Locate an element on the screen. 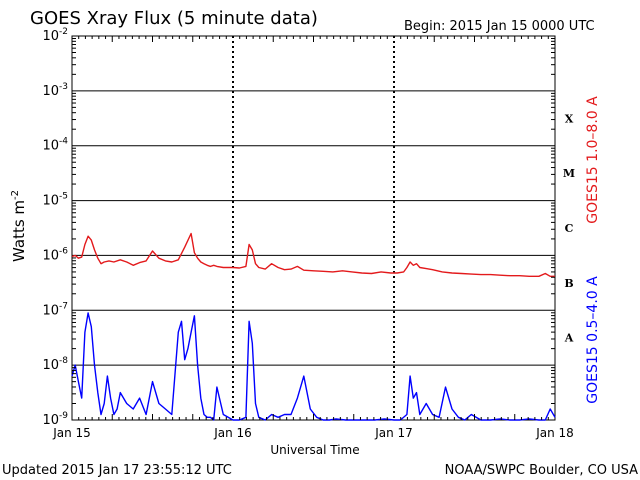  x-tick-label: Jan 18 is located at coordinates (554, 433).